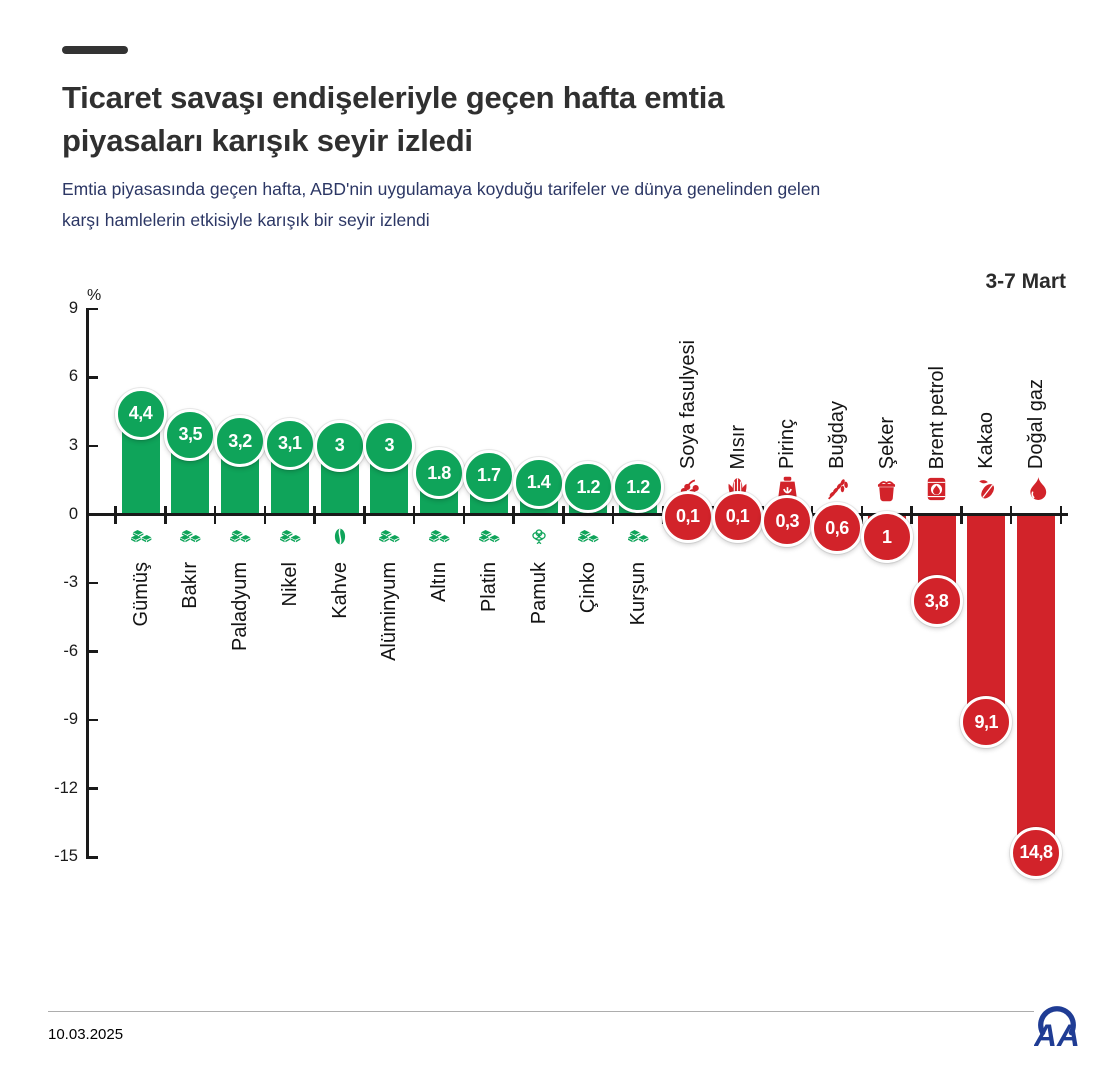 The image size is (1120, 1081). I want to click on y-axis-tick-label: -15, so click(66, 856).